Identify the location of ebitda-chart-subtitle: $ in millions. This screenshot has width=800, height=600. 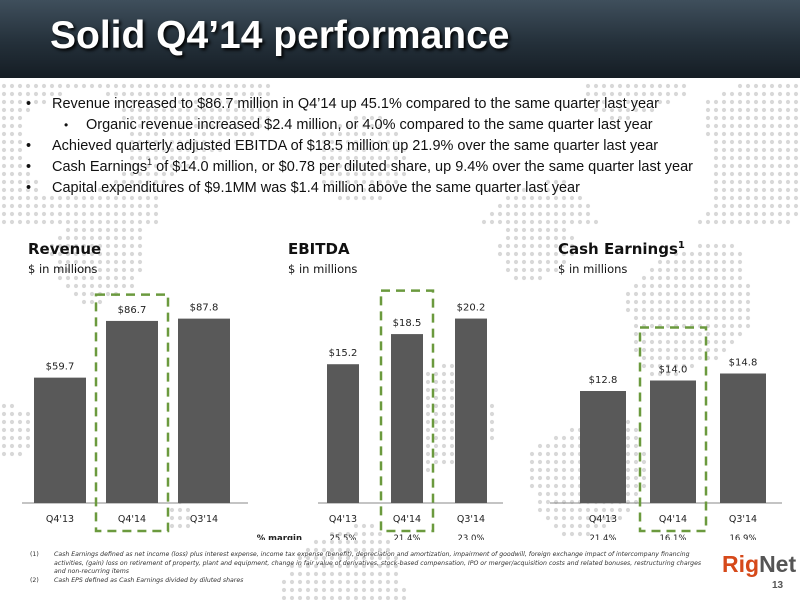
(323, 269).